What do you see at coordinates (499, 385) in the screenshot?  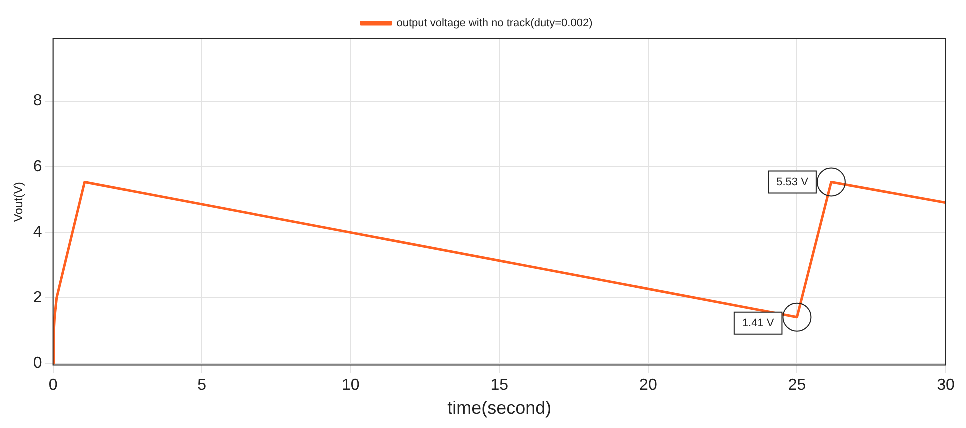 I see `x-tick-label: 15` at bounding box center [499, 385].